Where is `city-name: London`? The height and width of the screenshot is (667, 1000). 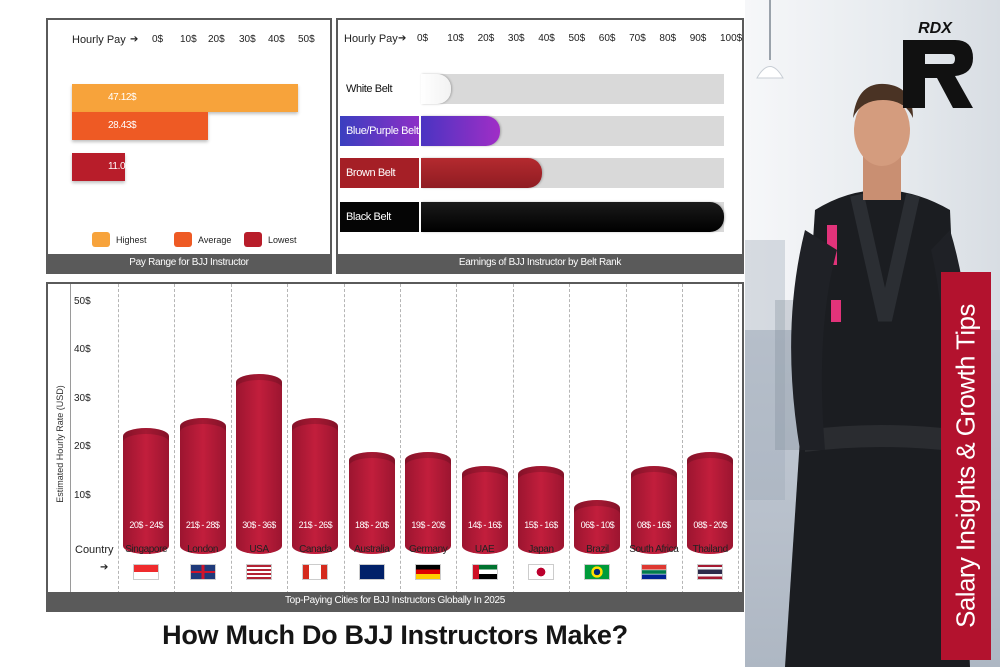 city-name: London is located at coordinates (203, 549).